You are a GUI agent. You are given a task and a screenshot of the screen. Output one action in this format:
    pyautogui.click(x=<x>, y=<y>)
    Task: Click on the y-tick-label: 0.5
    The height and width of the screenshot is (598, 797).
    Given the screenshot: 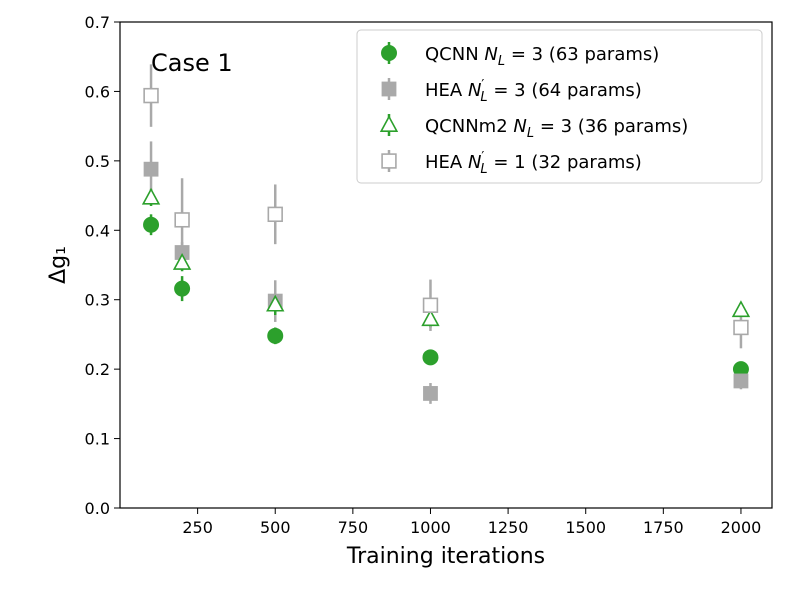 What is the action you would take?
    pyautogui.click(x=97, y=161)
    